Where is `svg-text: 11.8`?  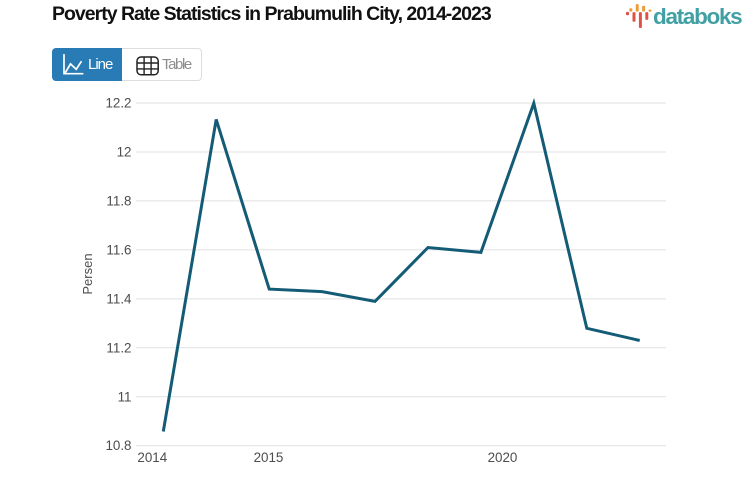
svg-text: 11.8 is located at coordinates (118, 200).